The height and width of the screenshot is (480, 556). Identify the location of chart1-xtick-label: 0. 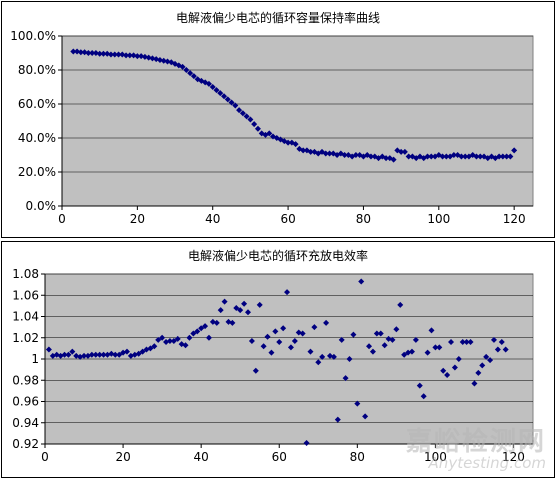
(62, 219).